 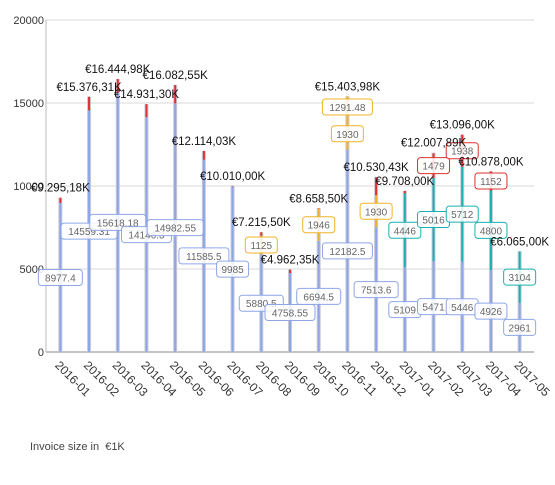 I want to click on total-label: €6.065,00K, so click(x=519, y=242).